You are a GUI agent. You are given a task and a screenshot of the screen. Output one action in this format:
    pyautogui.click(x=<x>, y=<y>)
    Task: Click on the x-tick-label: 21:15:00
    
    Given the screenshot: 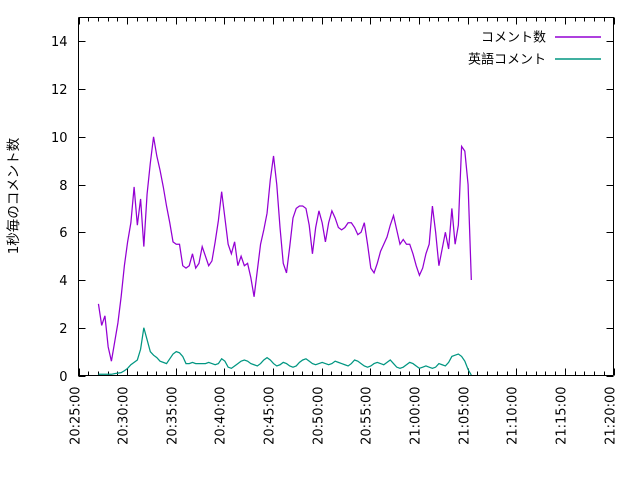 What is the action you would take?
    pyautogui.click(x=562, y=416)
    